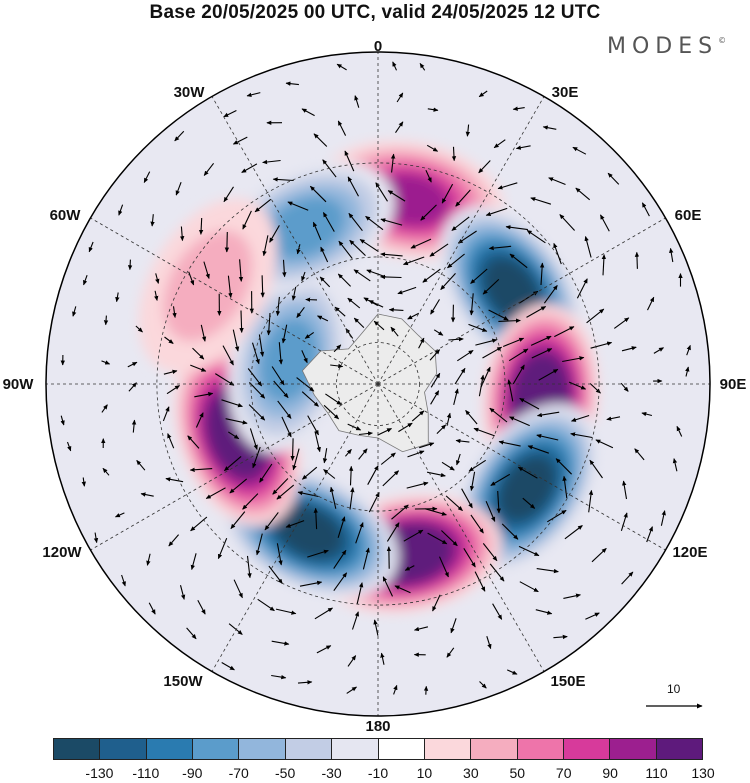 The width and height of the screenshot is (750, 783). What do you see at coordinates (377, 726) in the screenshot?
I see `lon-label-180: 180` at bounding box center [377, 726].